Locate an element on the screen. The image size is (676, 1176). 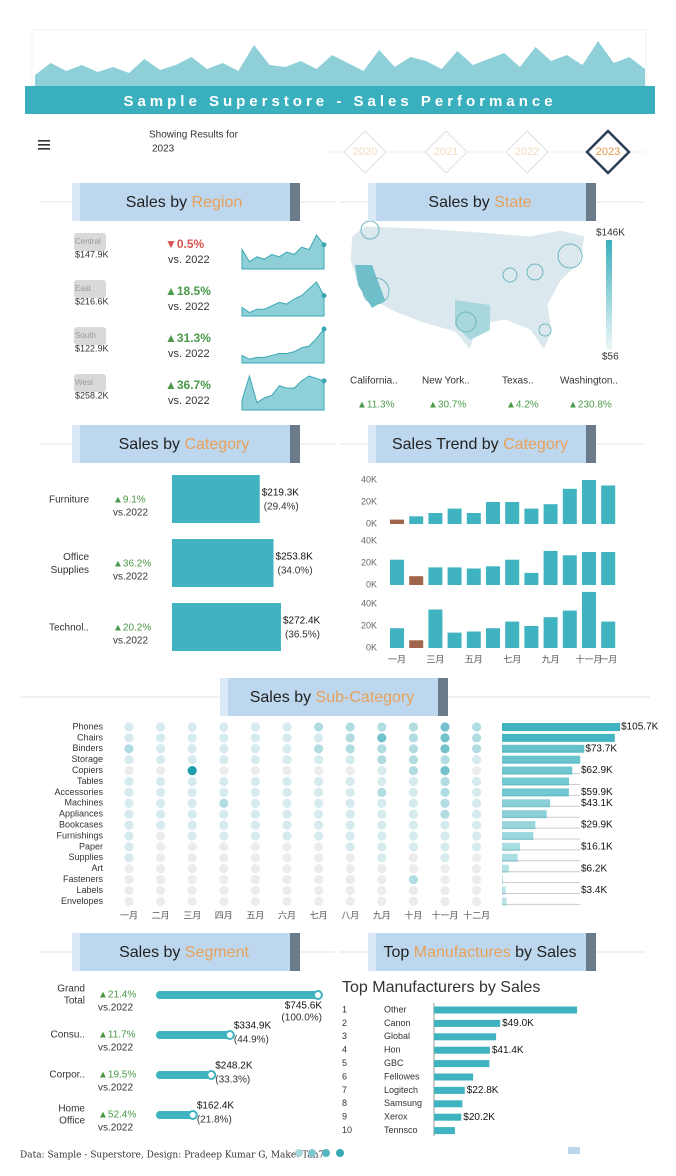
year-option: 2022 is located at coordinates (527, 152).